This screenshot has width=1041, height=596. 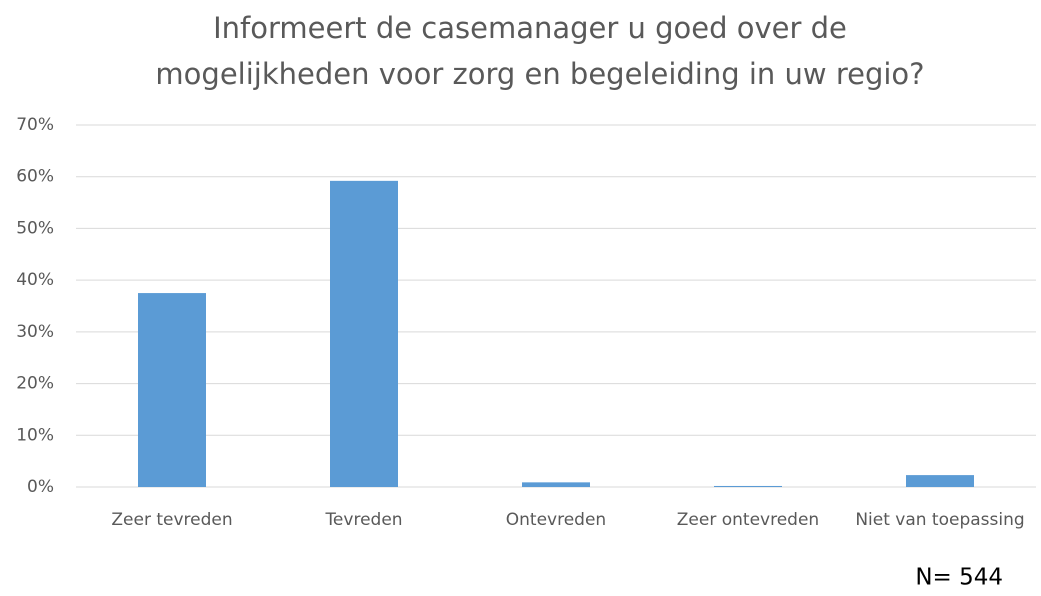 I want to click on y-tick-label: 40%, so click(x=35, y=280).